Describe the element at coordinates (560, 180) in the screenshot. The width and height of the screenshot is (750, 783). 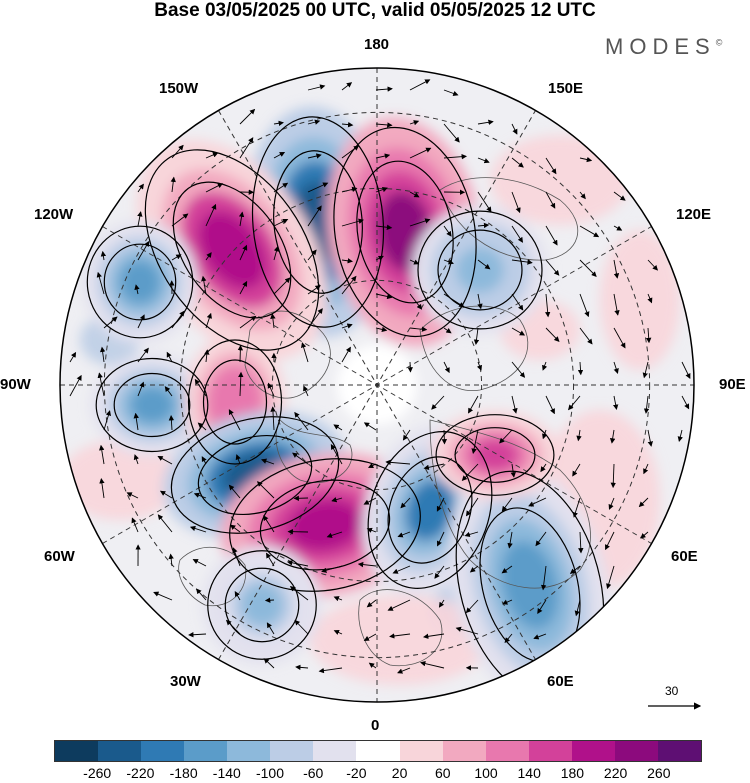
I see `anomaly-wash` at that location.